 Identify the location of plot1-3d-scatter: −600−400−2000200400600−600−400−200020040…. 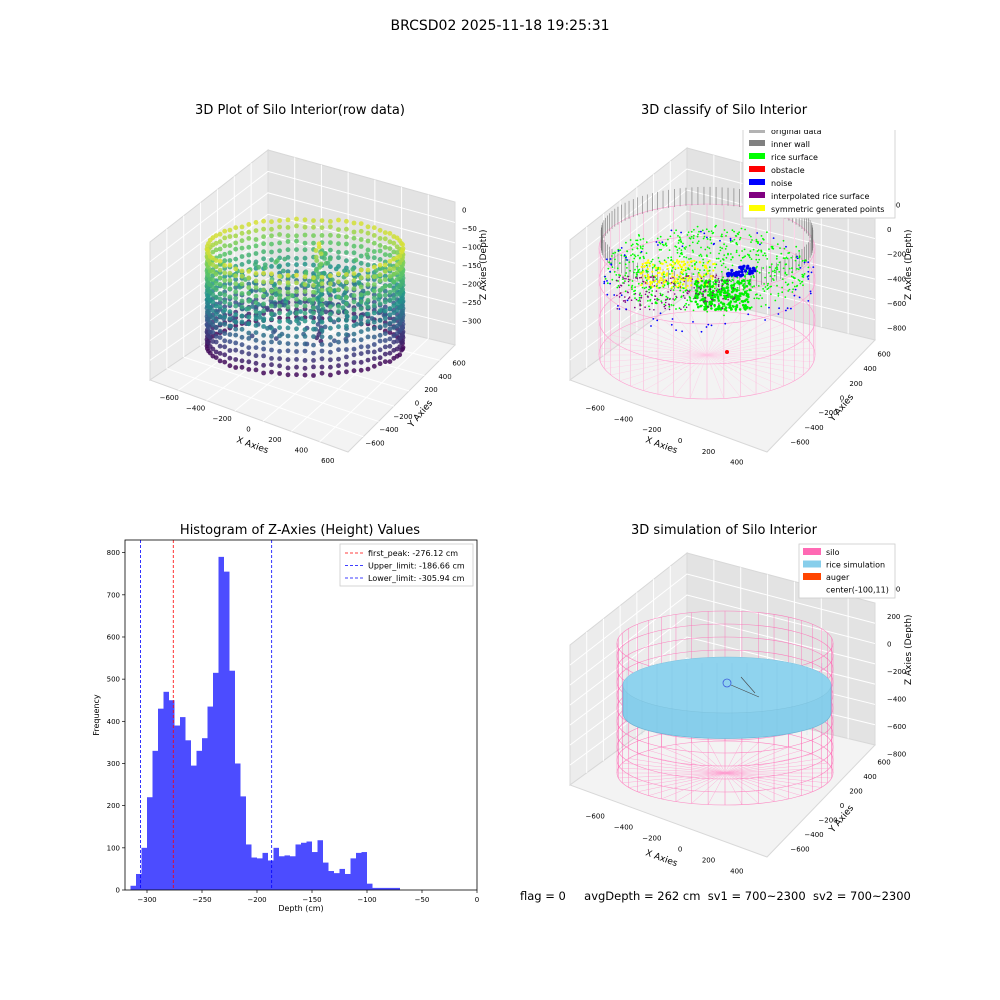
(310, 300).